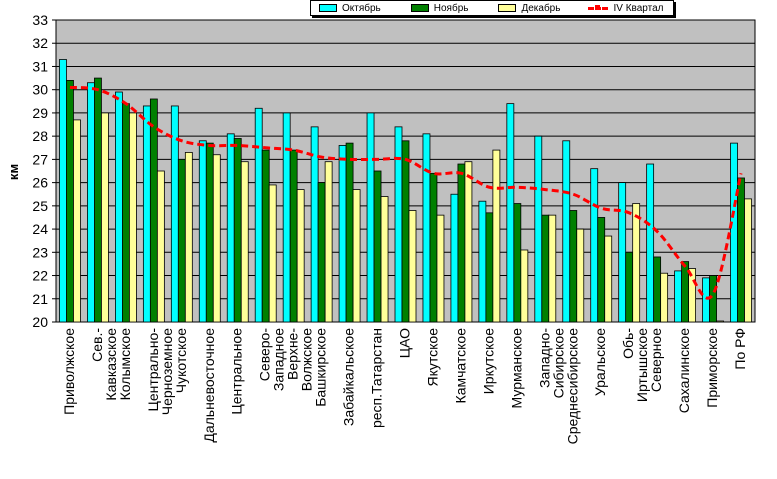  I want to click on x-tick-label-line: По РФ, so click(740, 349).